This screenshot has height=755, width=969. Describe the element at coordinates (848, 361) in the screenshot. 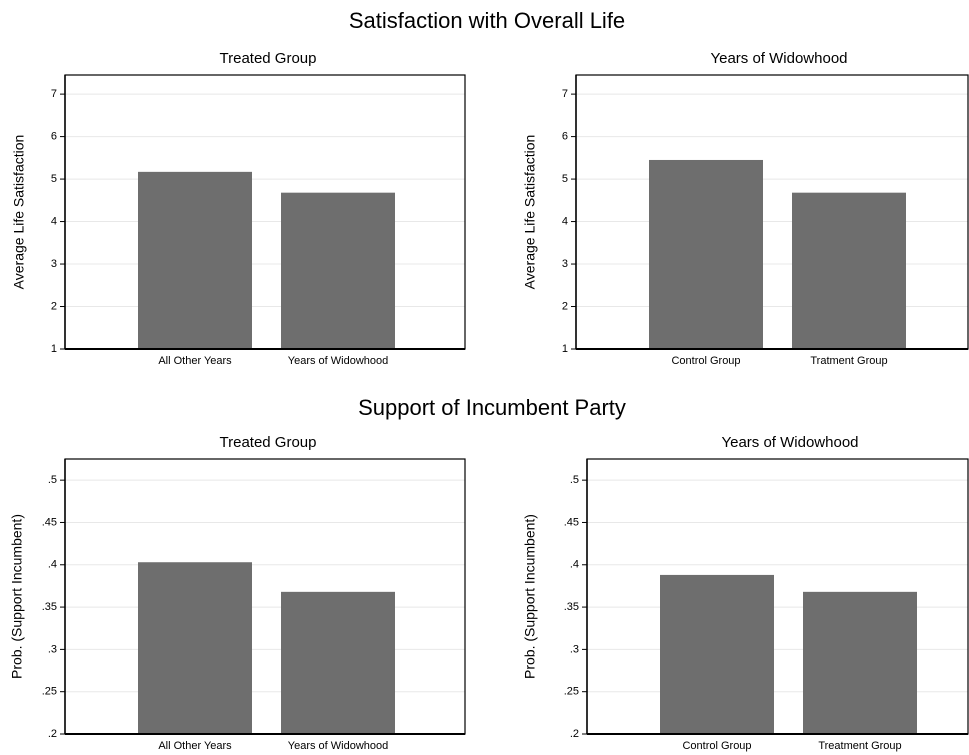

I see `x-tick-label: Tratment Group` at that location.